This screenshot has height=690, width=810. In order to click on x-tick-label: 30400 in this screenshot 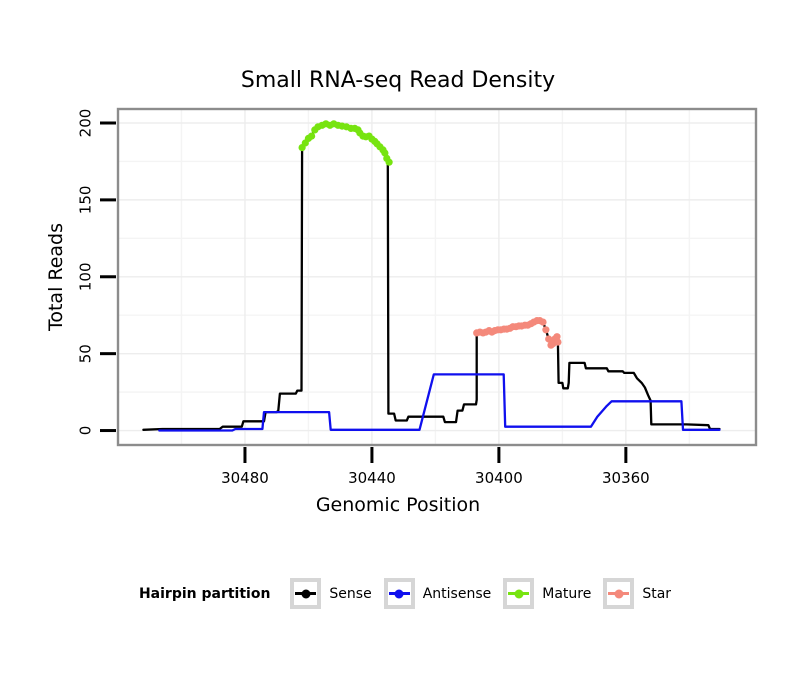, I will do `click(499, 478)`.